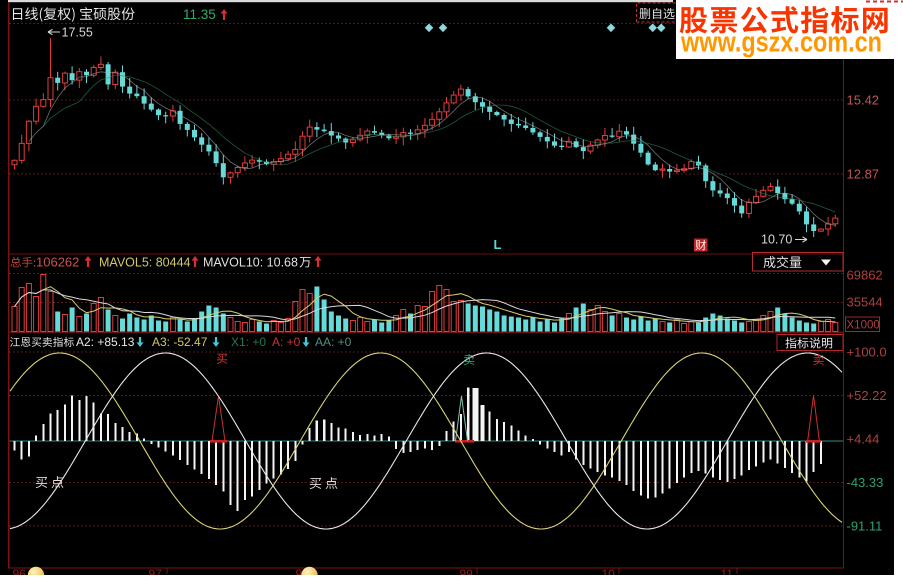  I want to click on svg-text: A2: +85.13, so click(105, 342).